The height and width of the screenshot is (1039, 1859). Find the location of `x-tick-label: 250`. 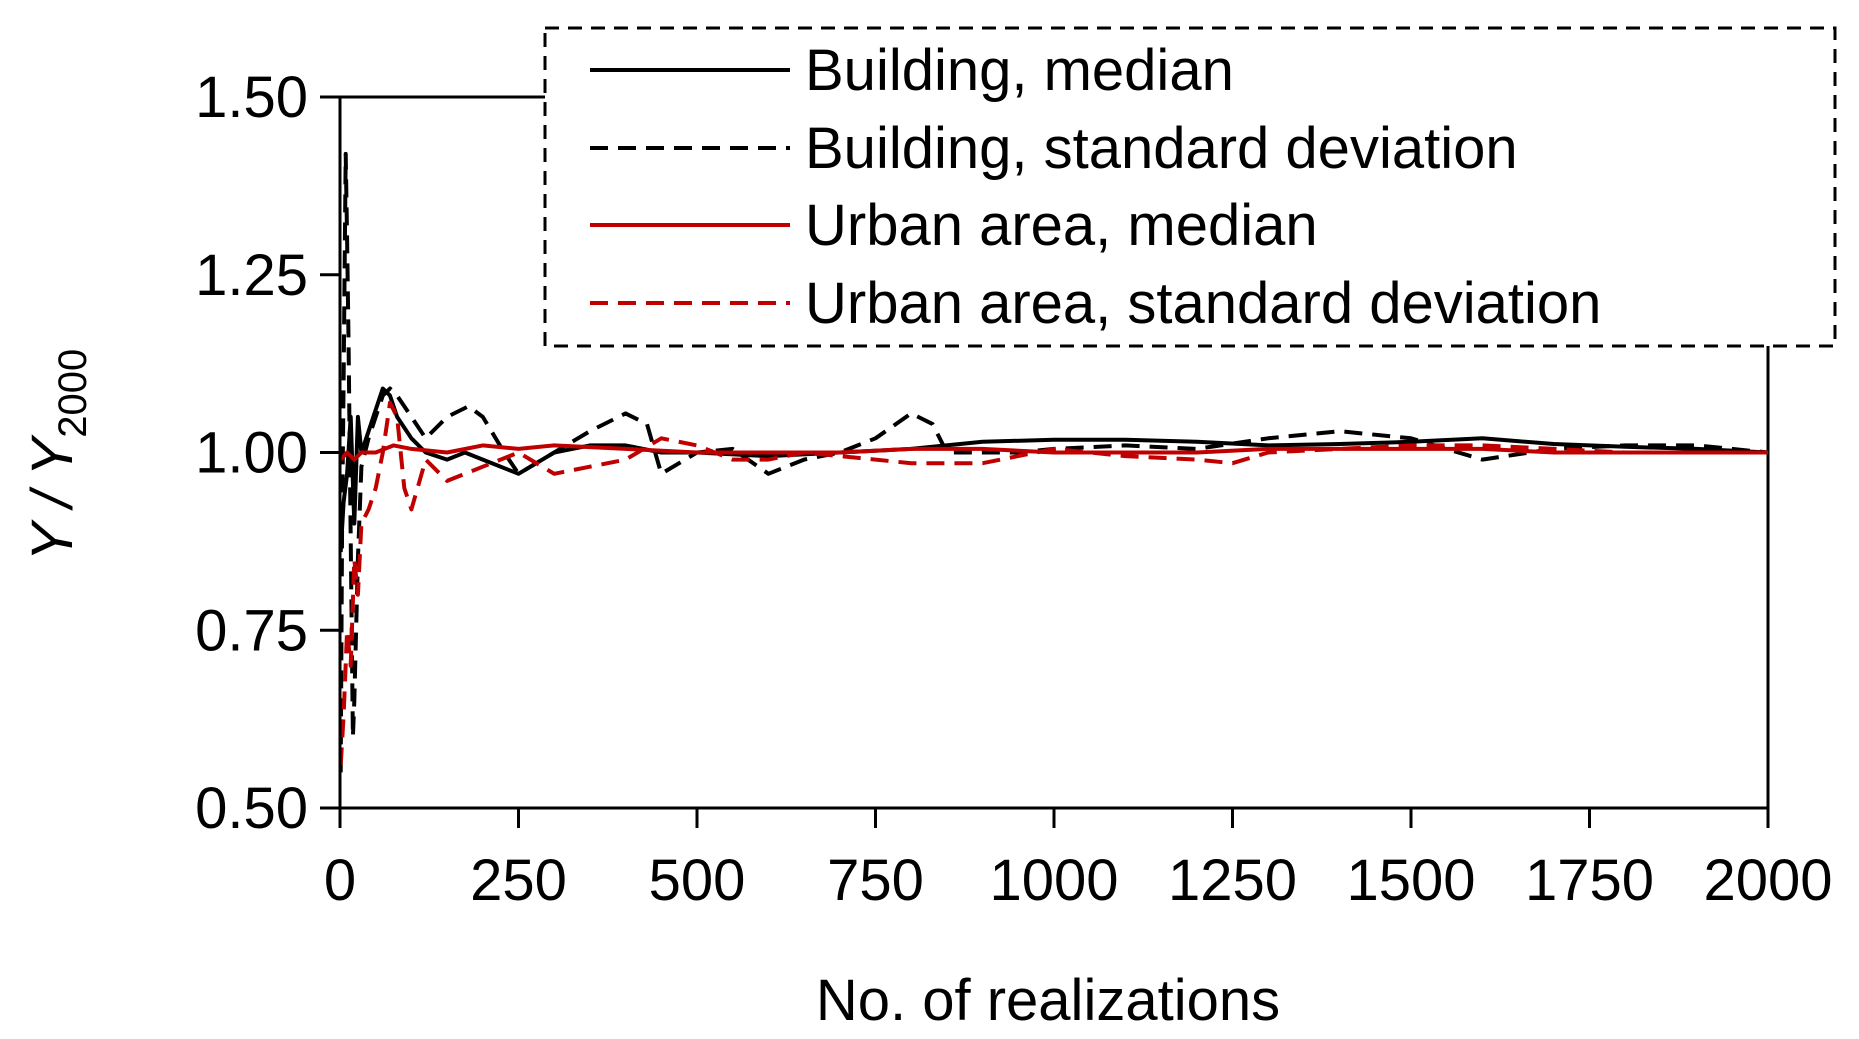

x-tick-label: 250 is located at coordinates (518, 880).